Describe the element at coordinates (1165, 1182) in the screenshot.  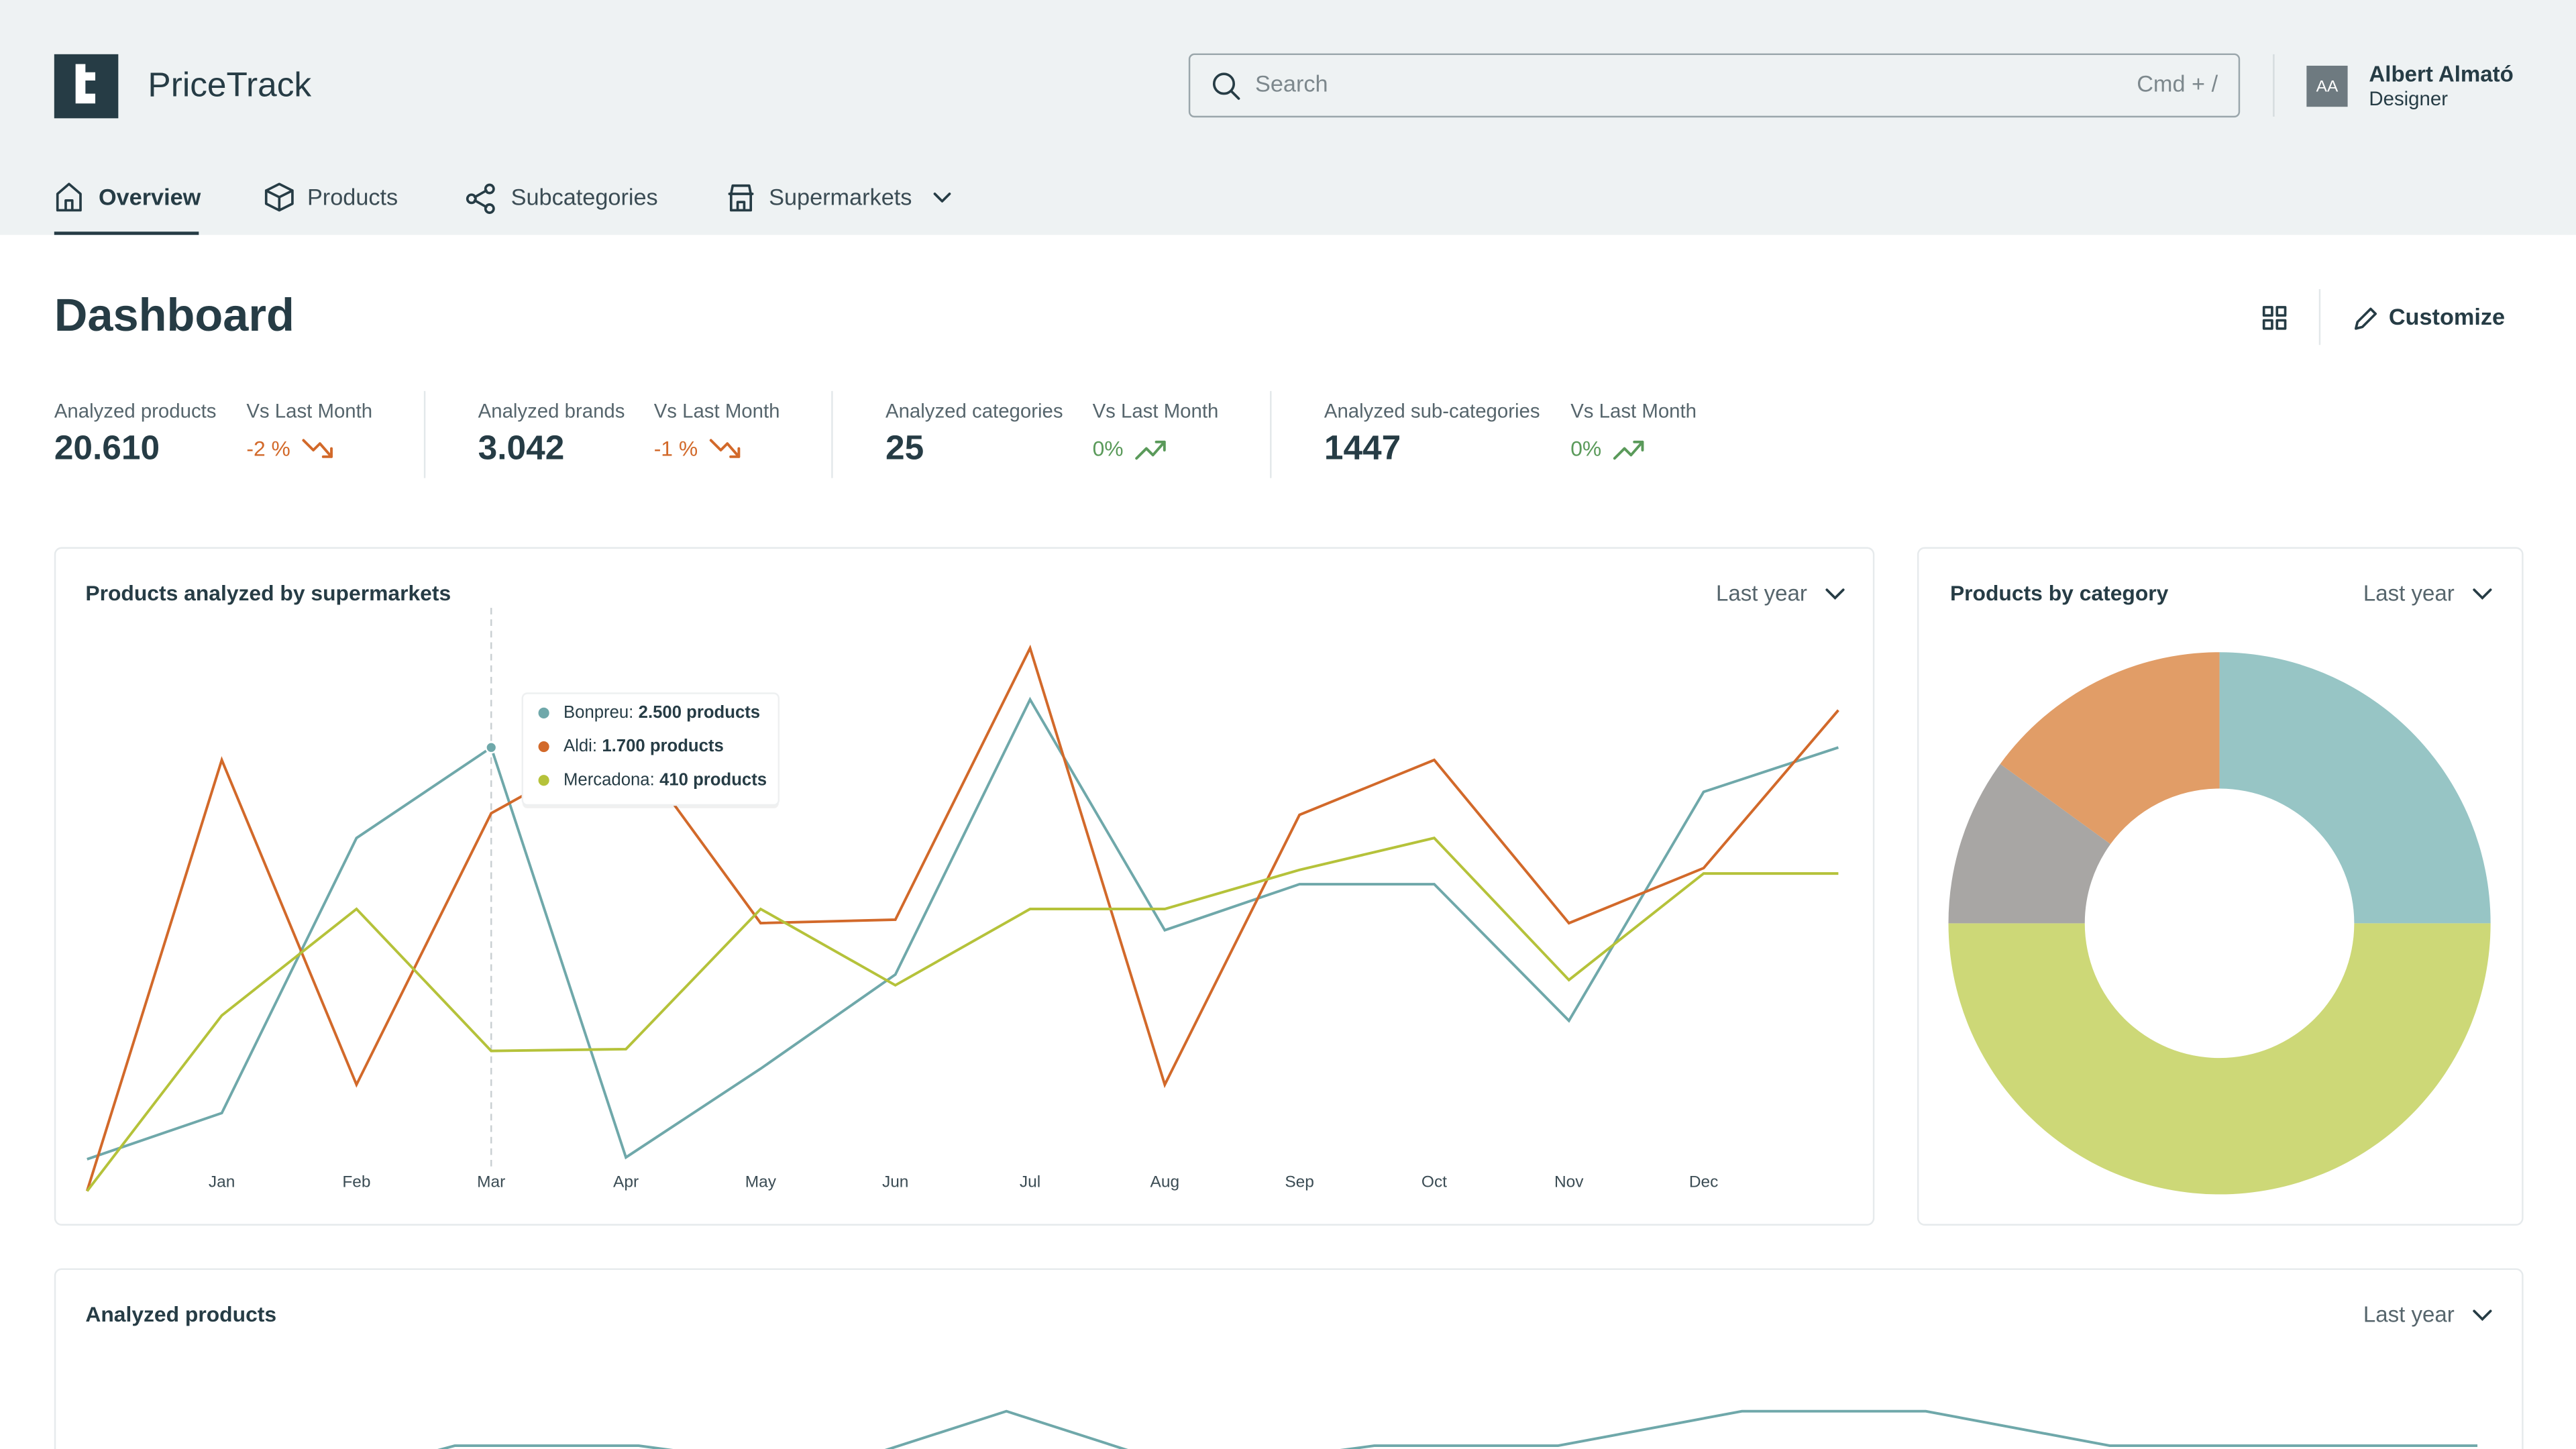
I see `x-tick-label: Aug` at that location.